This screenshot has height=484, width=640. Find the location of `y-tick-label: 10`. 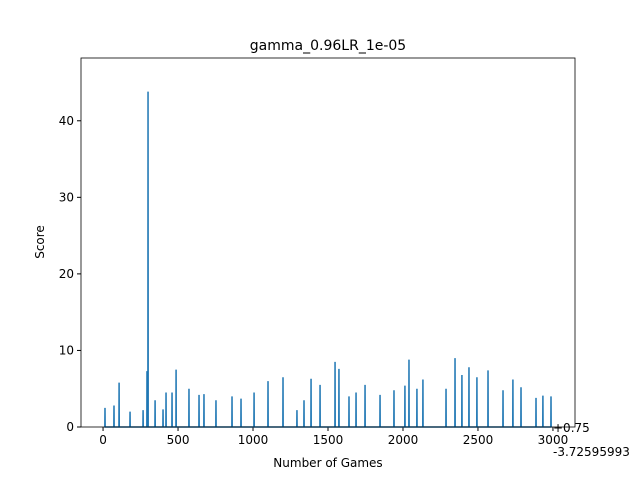

y-tick-label: 10 is located at coordinates (66, 350).